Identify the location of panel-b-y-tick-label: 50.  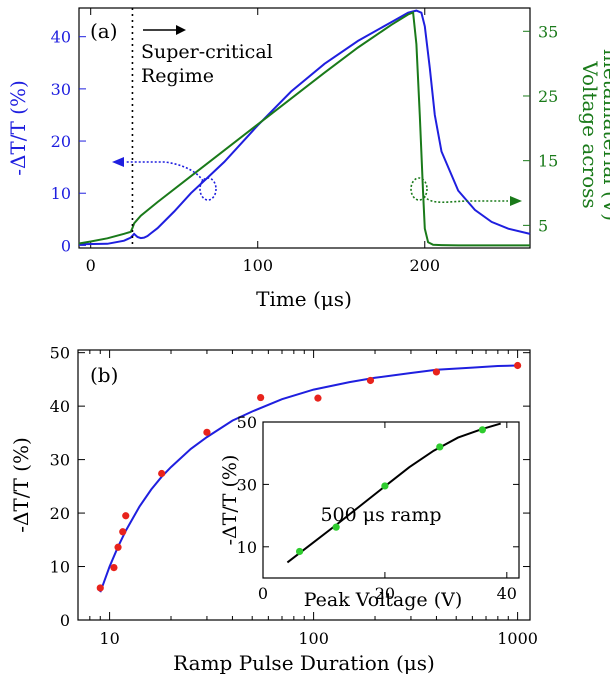
(60, 353).